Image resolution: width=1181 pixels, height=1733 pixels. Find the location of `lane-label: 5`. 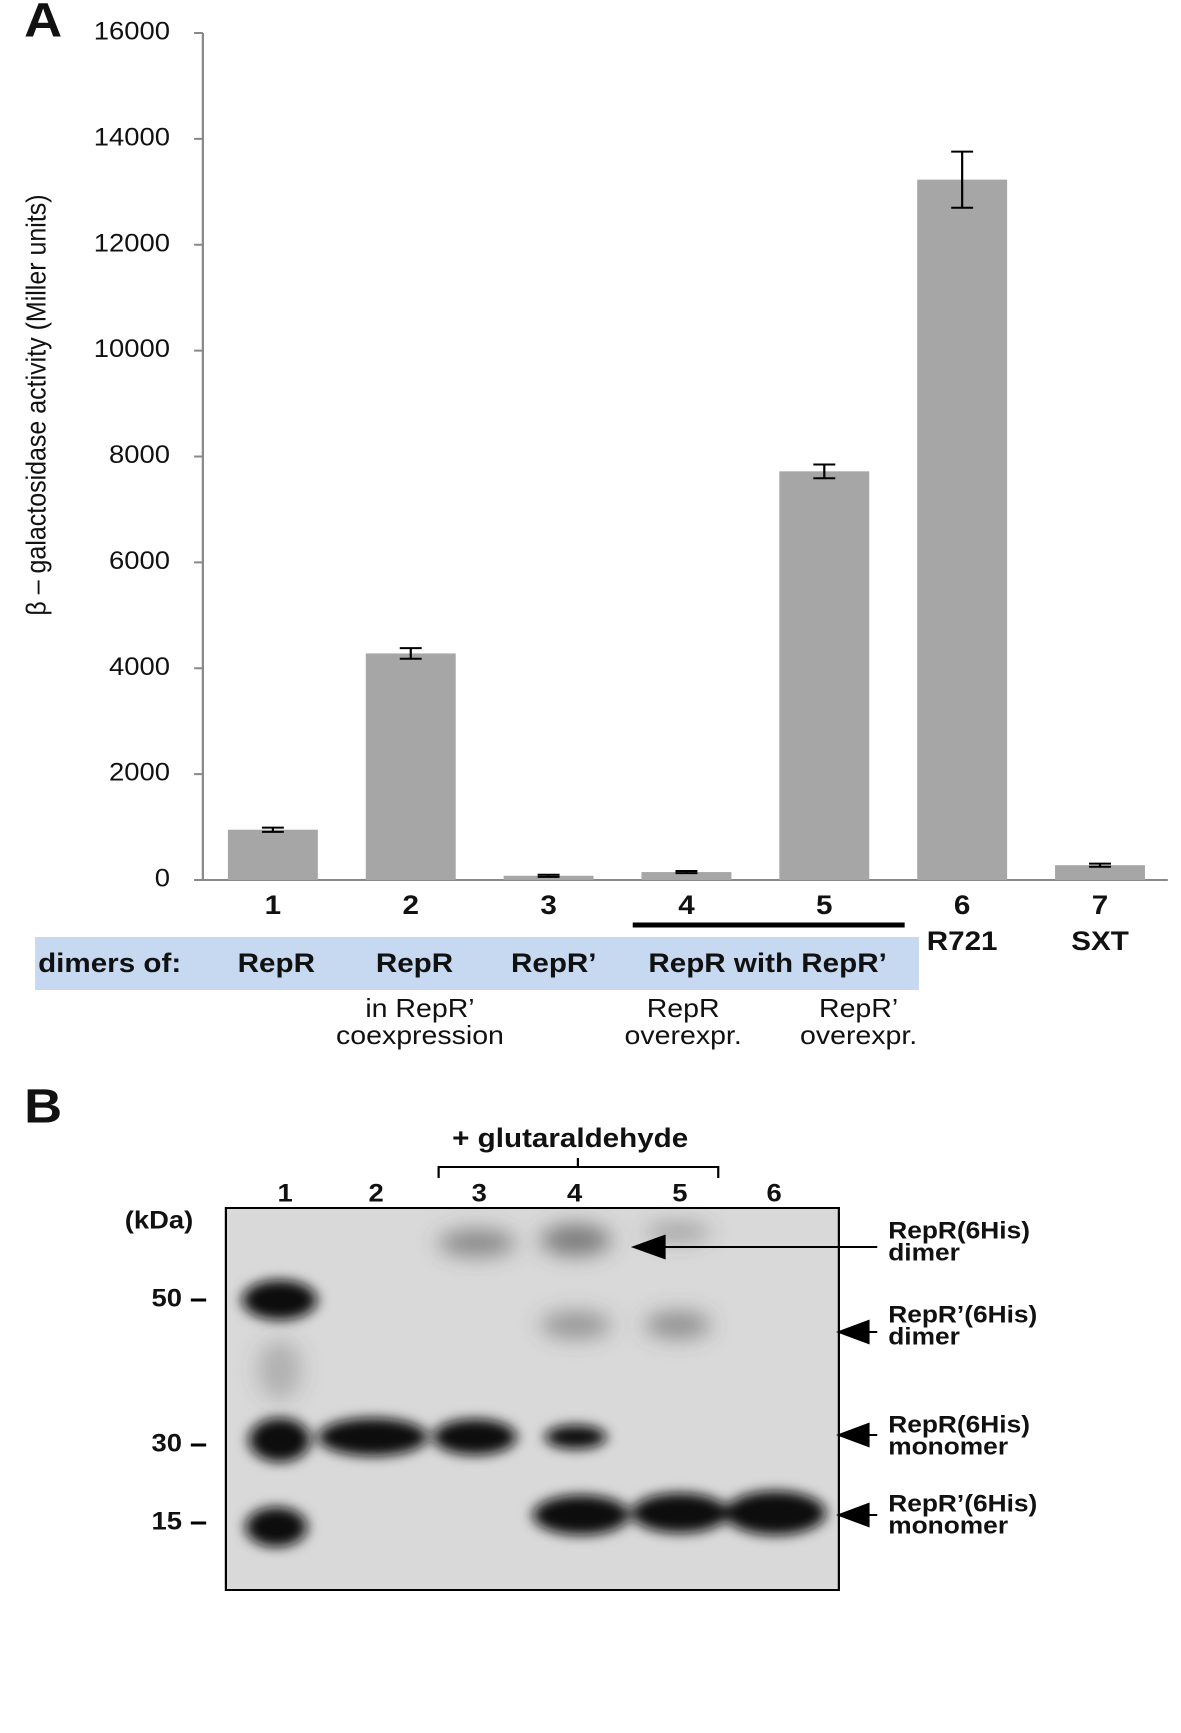

lane-label: 5 is located at coordinates (679, 1193).